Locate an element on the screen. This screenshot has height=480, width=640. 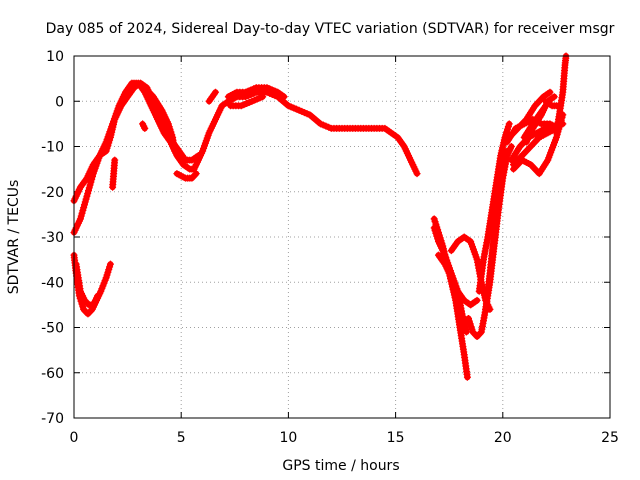
x-tick-label: 15 is located at coordinates (396, 438).